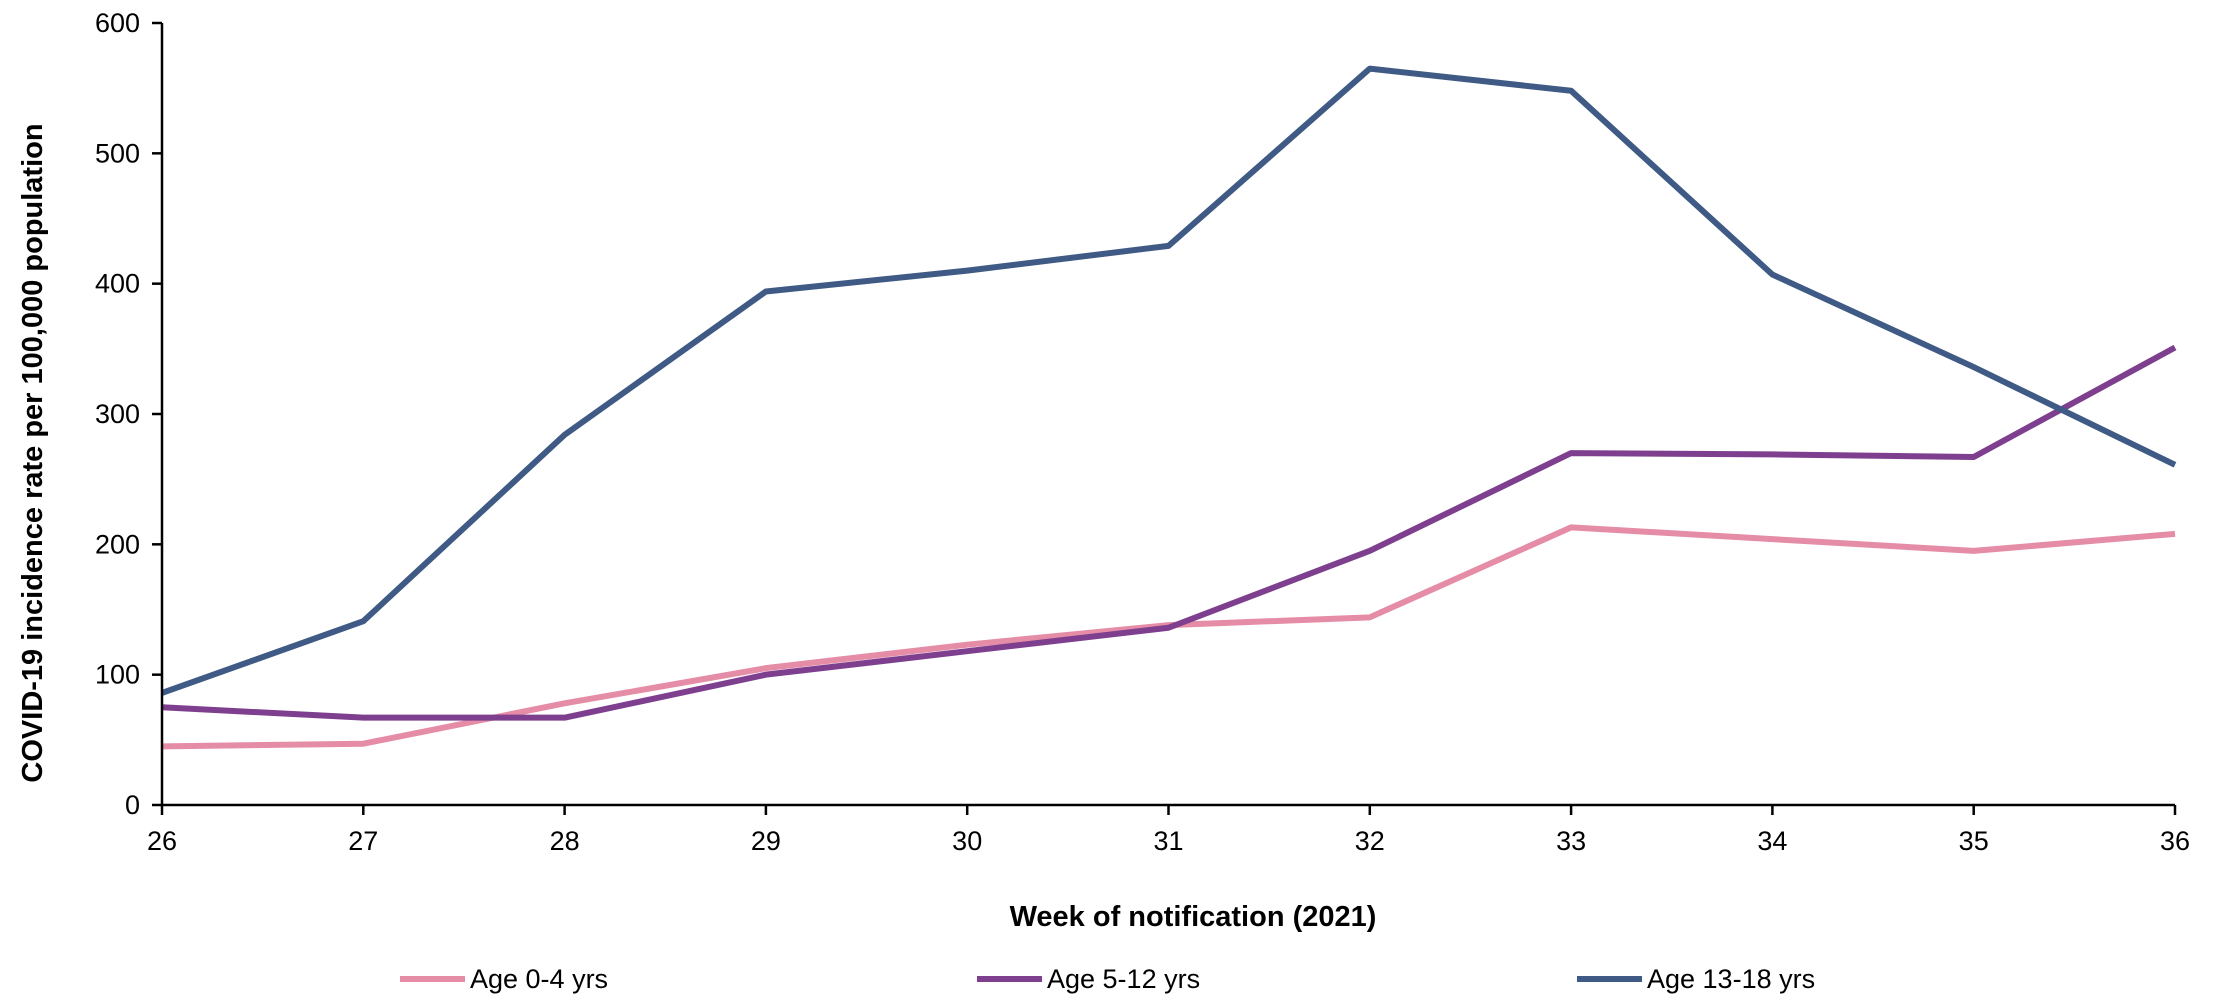 The image size is (2218, 995). I want to click on legend-item: Age 13-18 yrs, so click(1696, 979).